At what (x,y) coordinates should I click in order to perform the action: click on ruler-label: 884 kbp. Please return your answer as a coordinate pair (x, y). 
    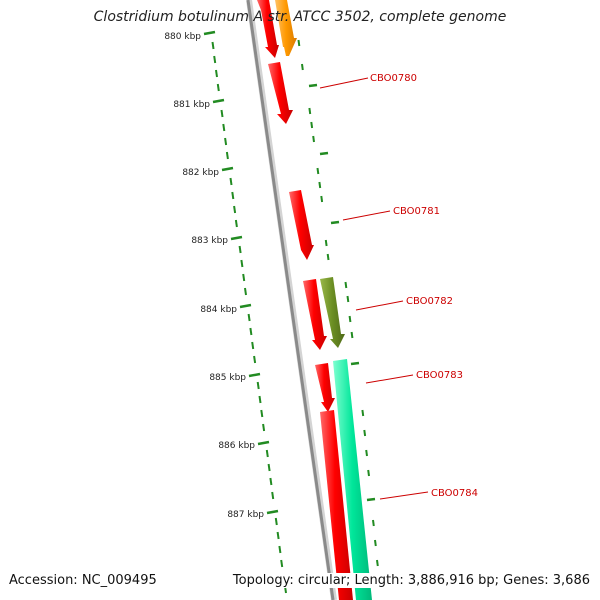
    Looking at the image, I should click on (218, 310).